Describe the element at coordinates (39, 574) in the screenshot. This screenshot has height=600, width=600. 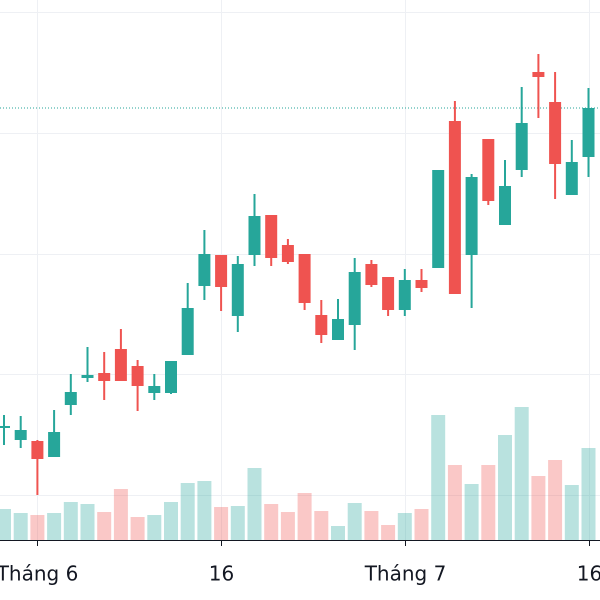
I see `x-tick-label: Tháng 6` at that location.